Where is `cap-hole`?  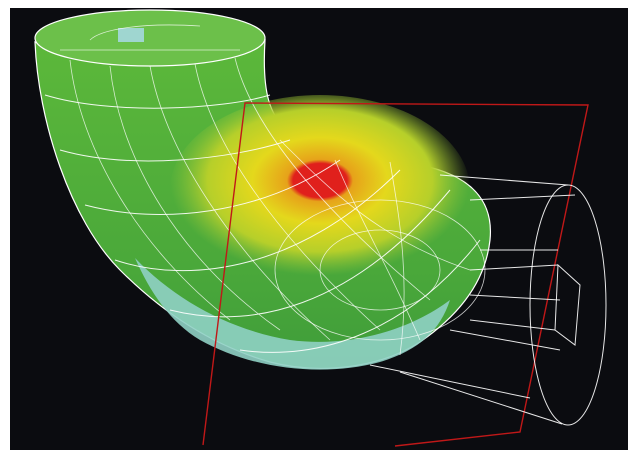 cap-hole is located at coordinates (131, 35).